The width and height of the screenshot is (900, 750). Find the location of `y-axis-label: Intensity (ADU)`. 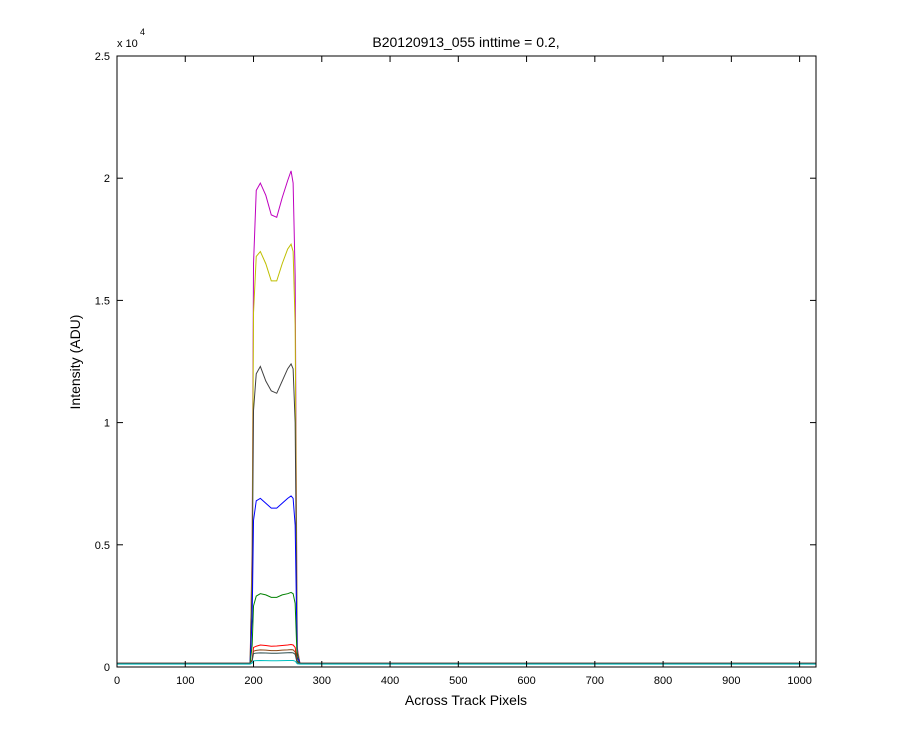

y-axis-label: Intensity (ADU) is located at coordinates (75, 362).